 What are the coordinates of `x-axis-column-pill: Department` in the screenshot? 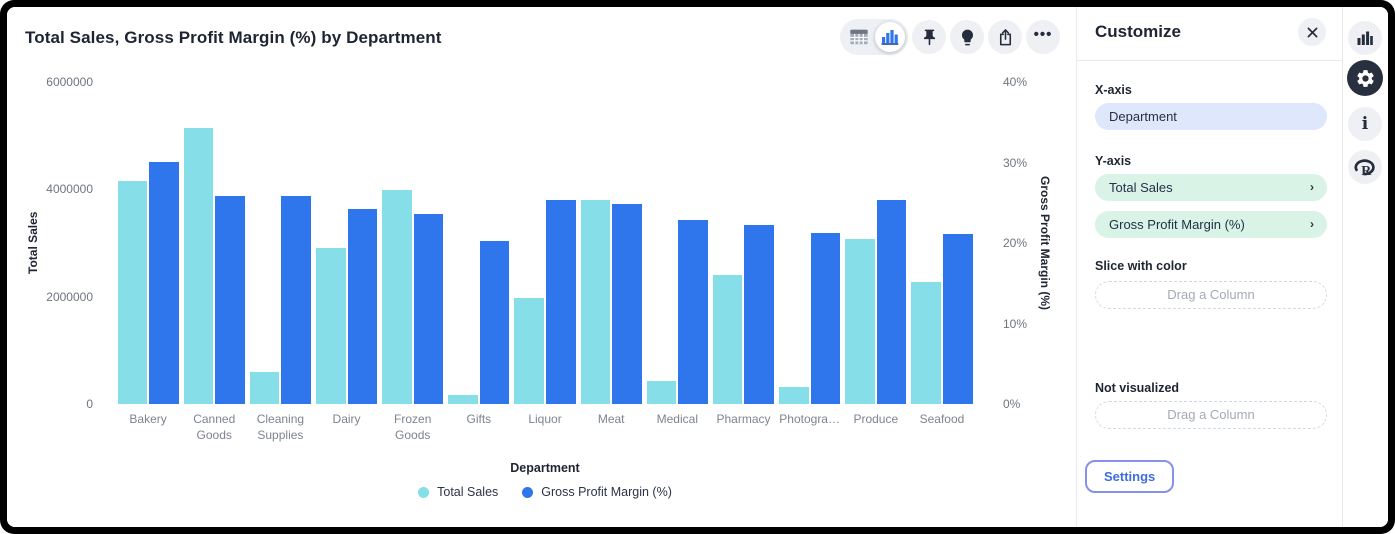 It's located at (1211, 116).